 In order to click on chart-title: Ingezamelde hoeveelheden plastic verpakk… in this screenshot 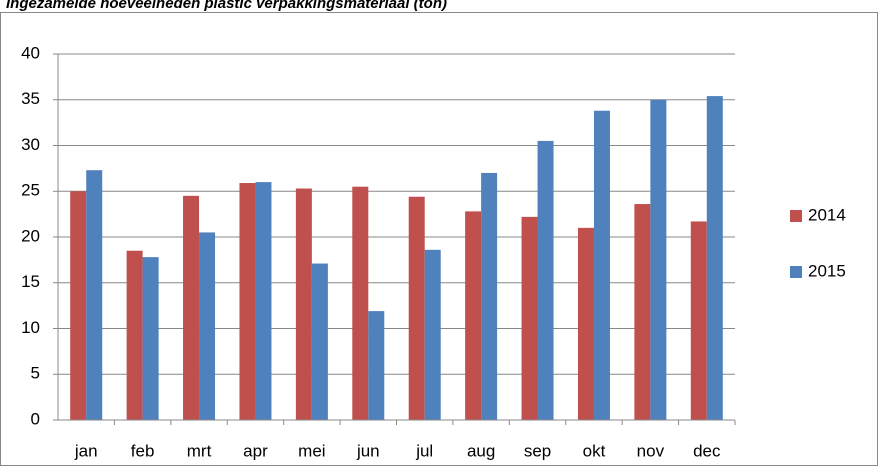, I will do `click(226, 6)`.